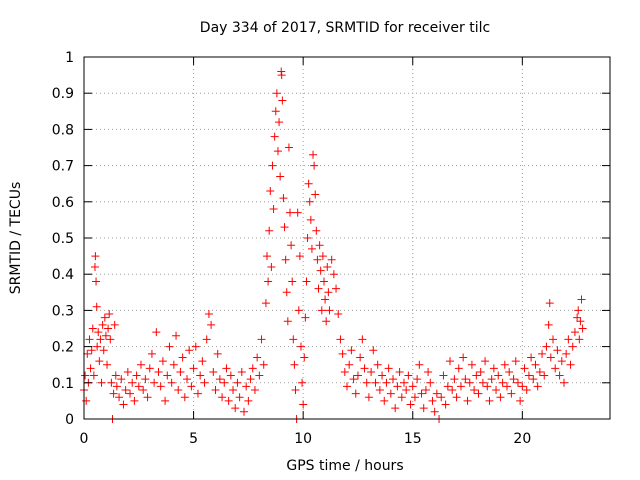 The height and width of the screenshot is (480, 640). I want to click on y-tick-label: 0.8, so click(63, 130).